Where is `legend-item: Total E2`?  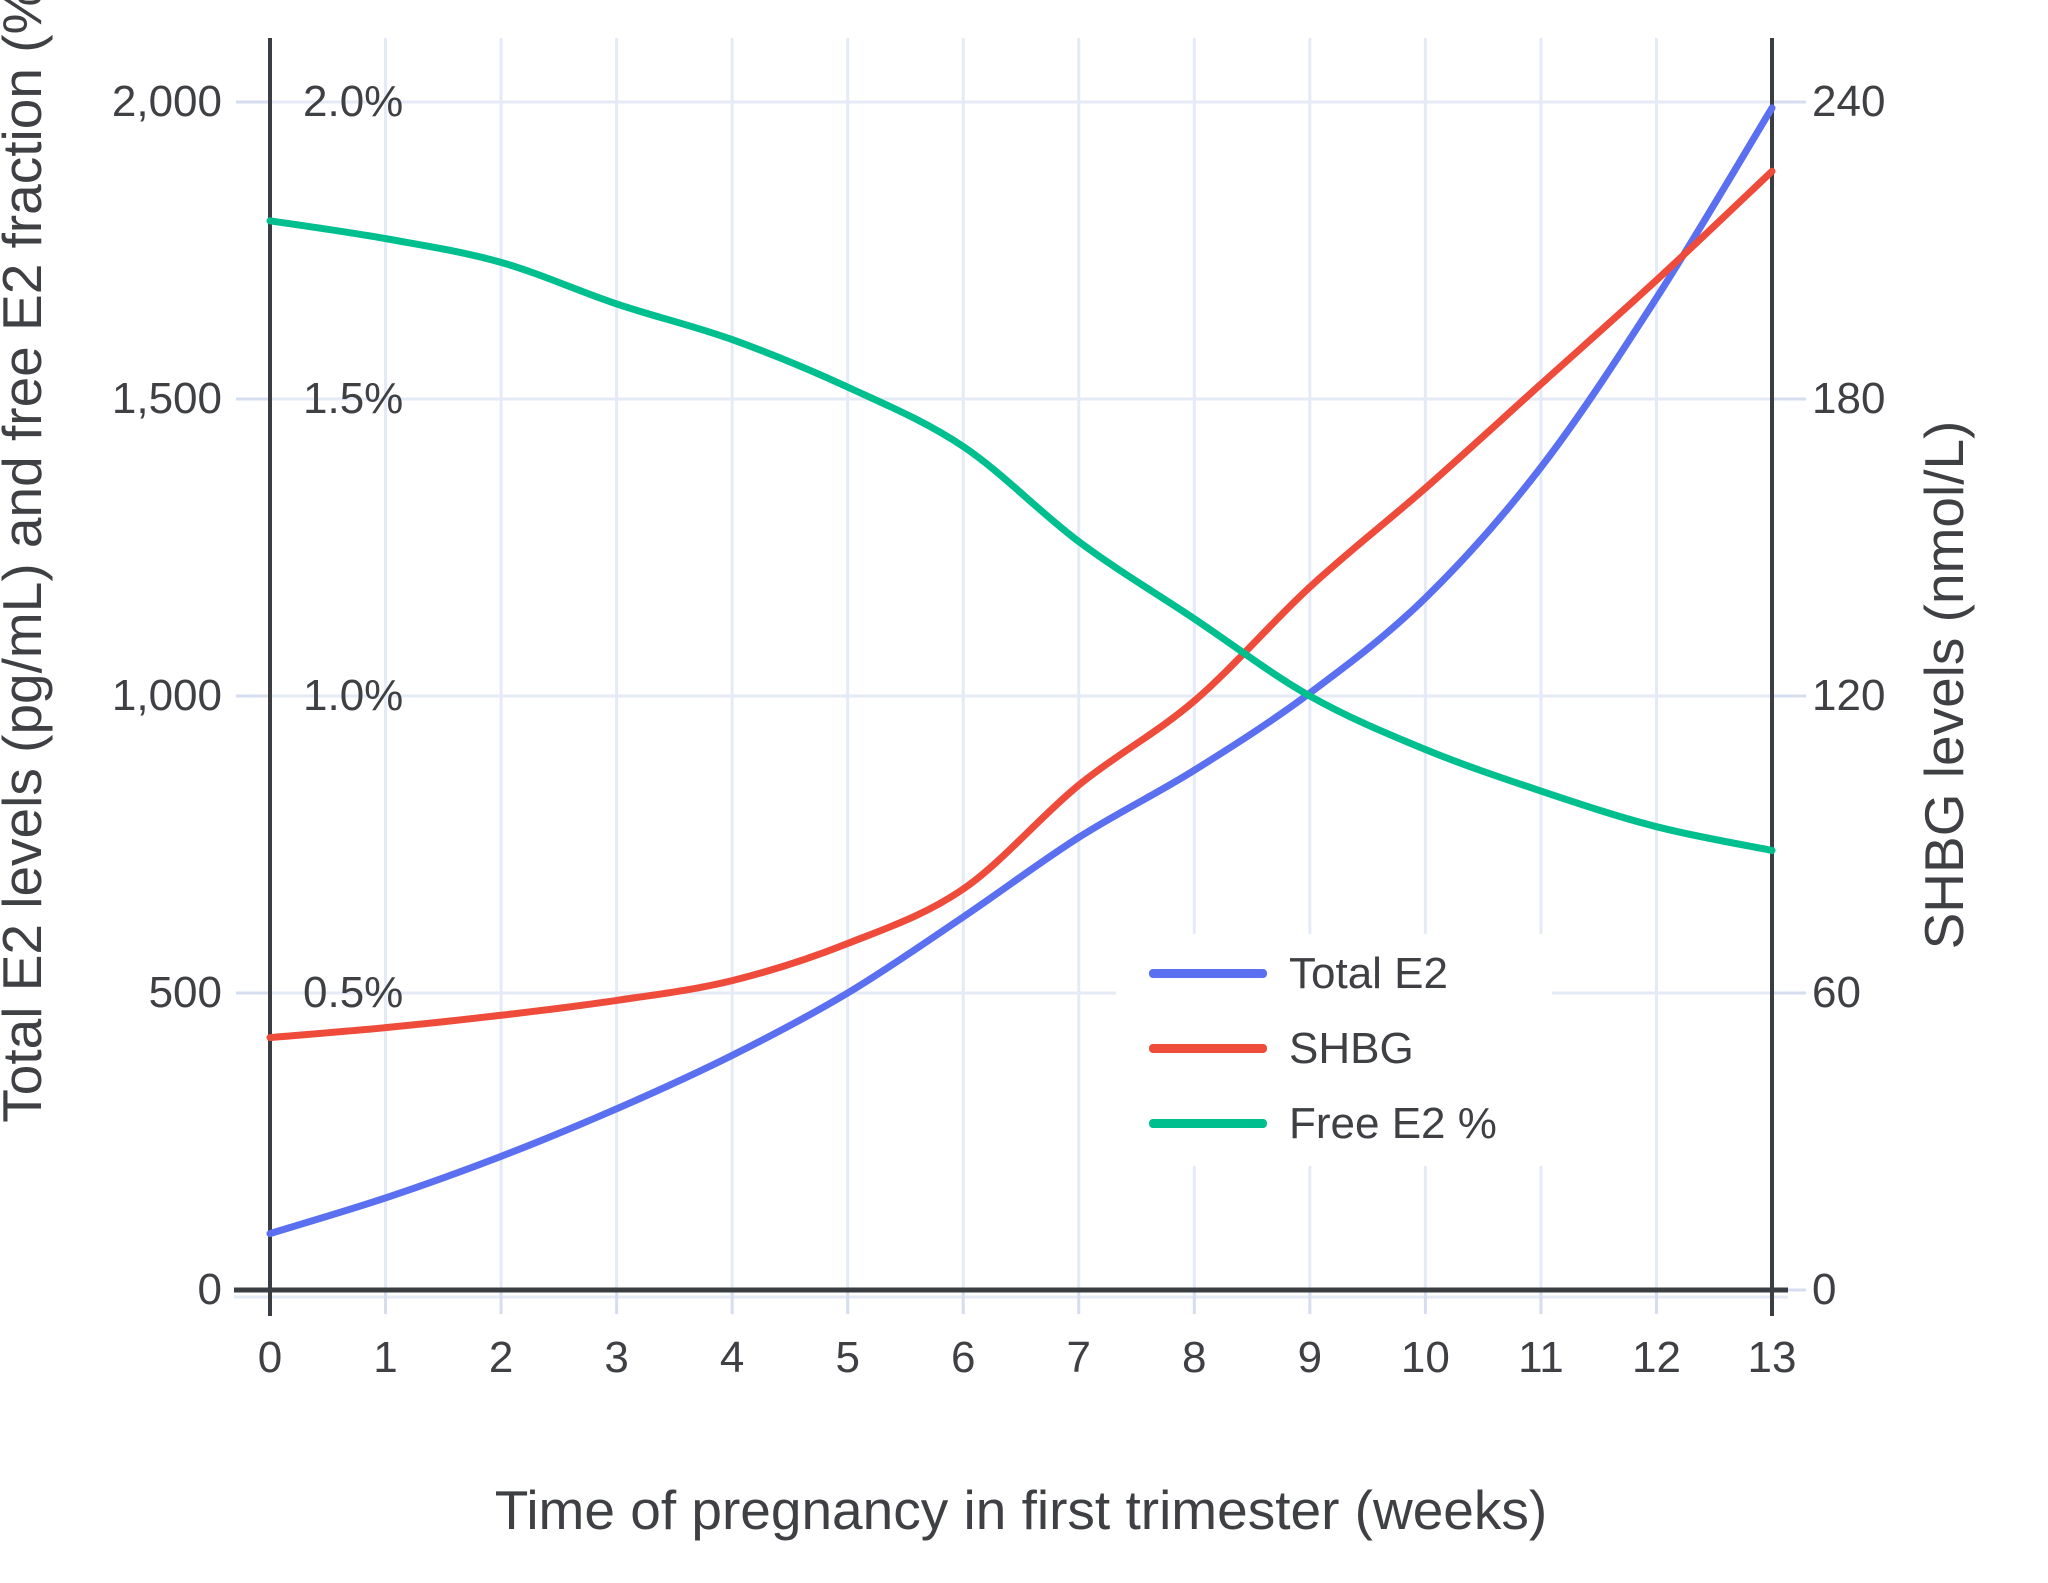
legend-item: Total E2 is located at coordinates (1334, 973).